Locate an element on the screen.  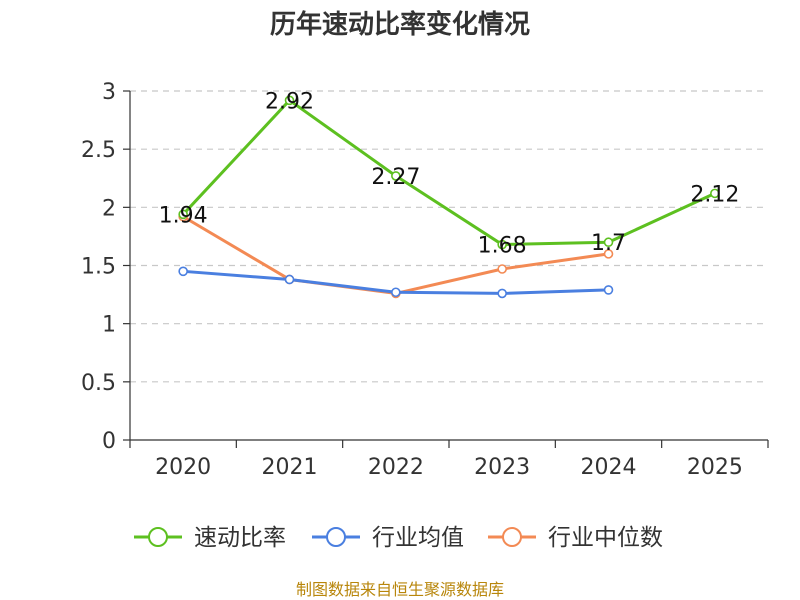
y-tick-label-1: 0.5 is located at coordinates (98, 383).